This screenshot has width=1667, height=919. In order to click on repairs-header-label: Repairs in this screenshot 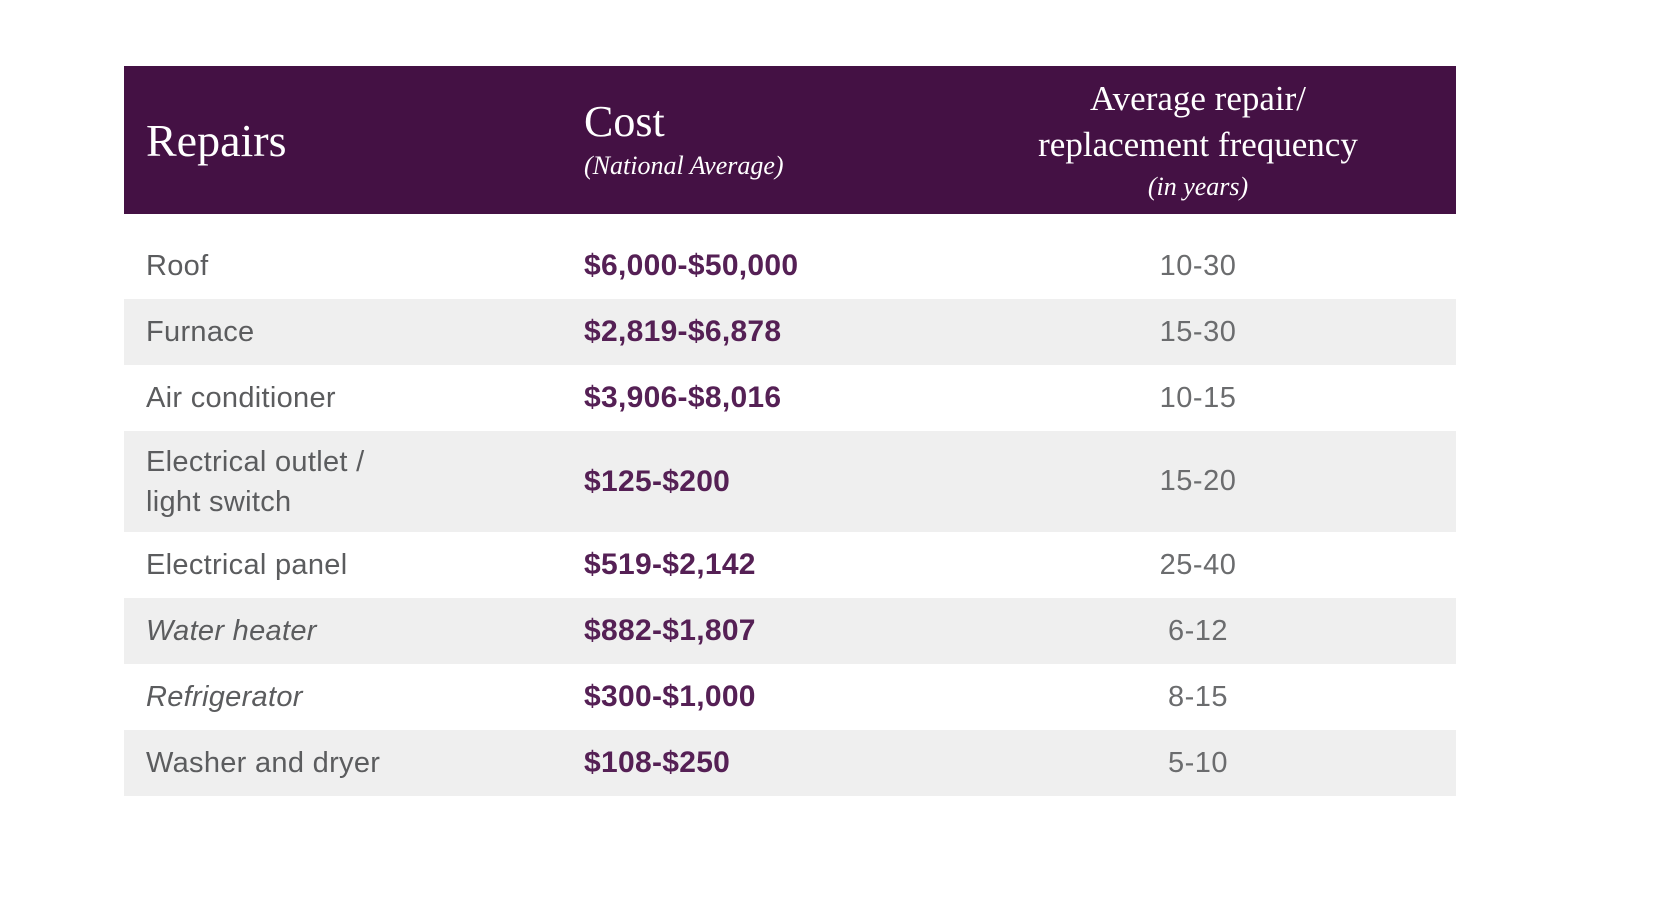, I will do `click(216, 140)`.